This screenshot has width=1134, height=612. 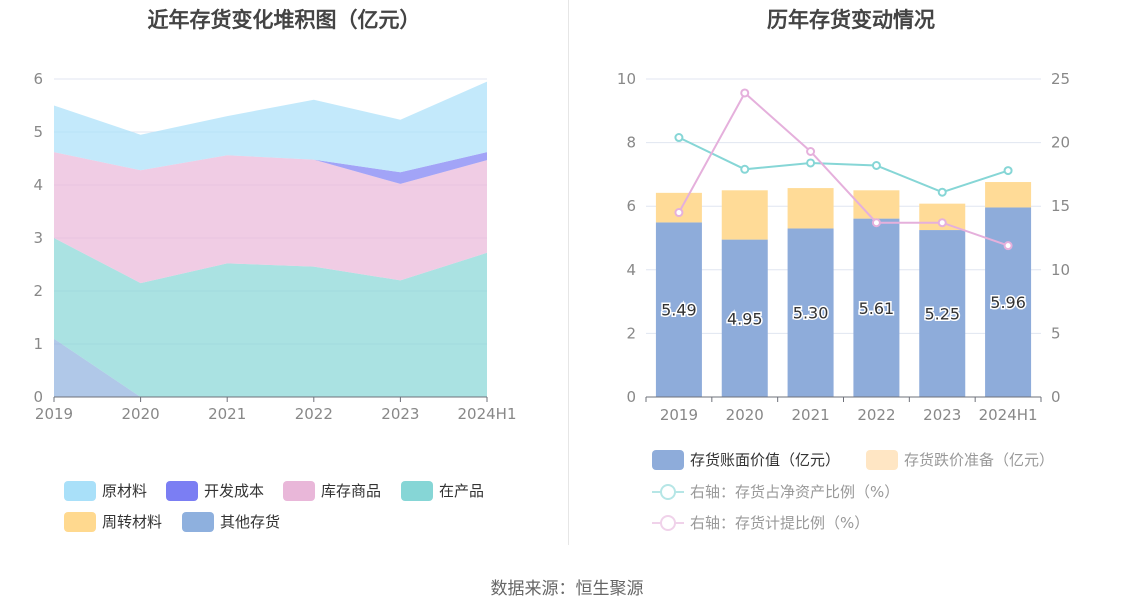 I want to click on bar-value-label: 5.49, so click(x=679, y=310).